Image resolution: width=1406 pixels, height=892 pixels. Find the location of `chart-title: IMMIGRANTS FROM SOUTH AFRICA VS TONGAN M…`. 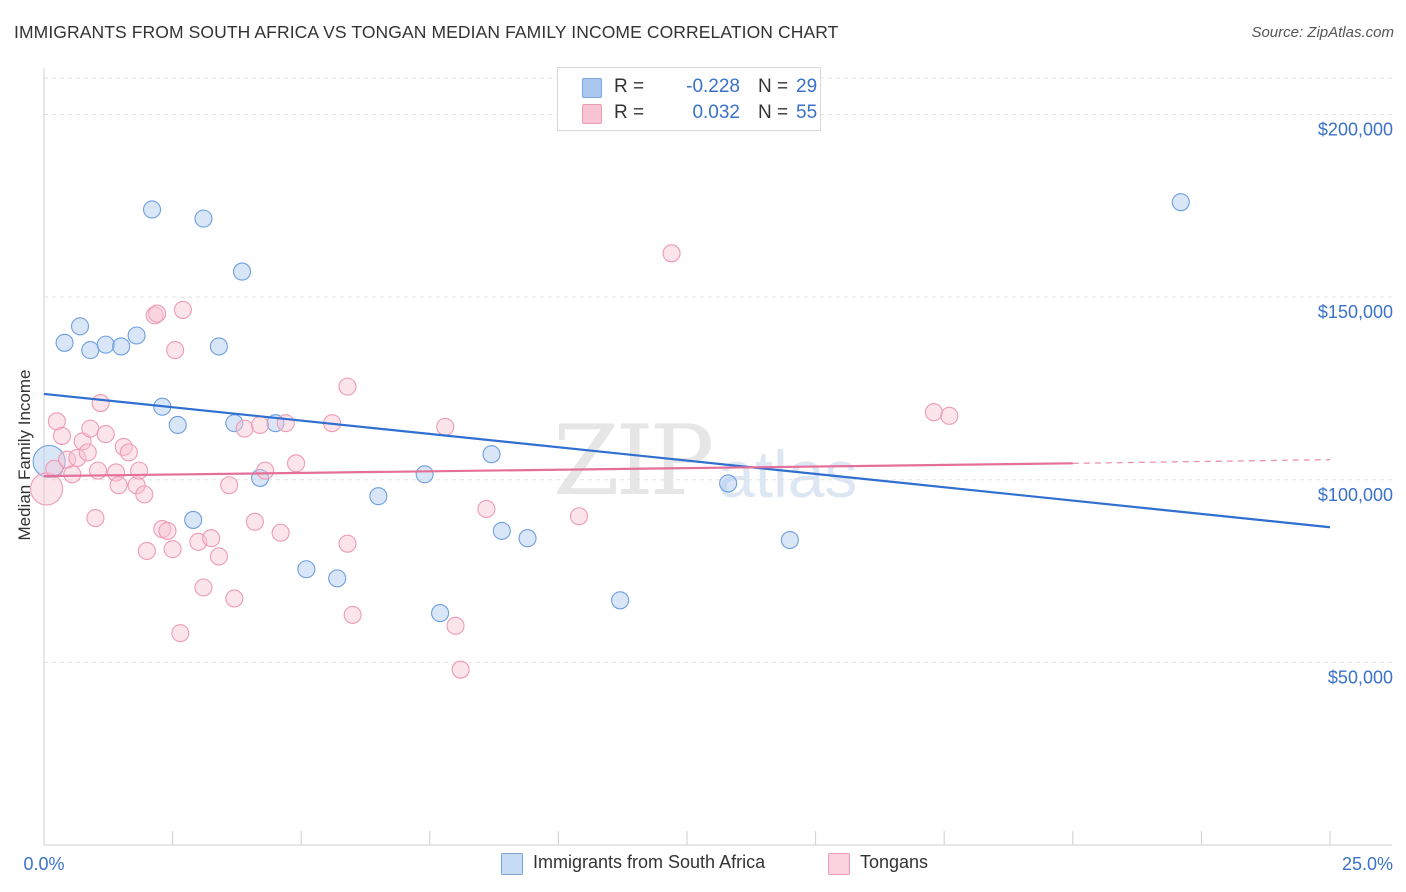

chart-title: IMMIGRANTS FROM SOUTH AFRICA VS TONGAN M… is located at coordinates (426, 32).